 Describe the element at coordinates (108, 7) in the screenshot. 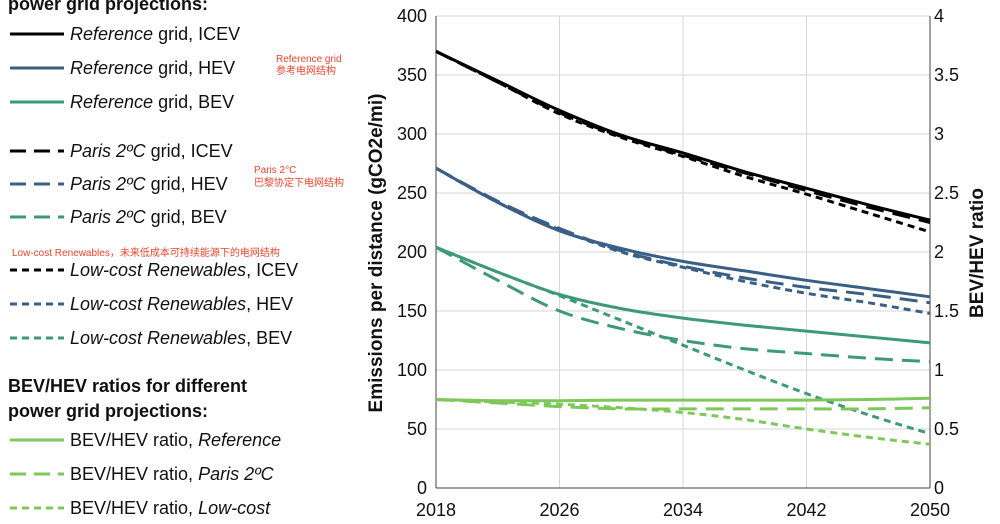

I see `legend-heading-grid: power grid projections:` at that location.